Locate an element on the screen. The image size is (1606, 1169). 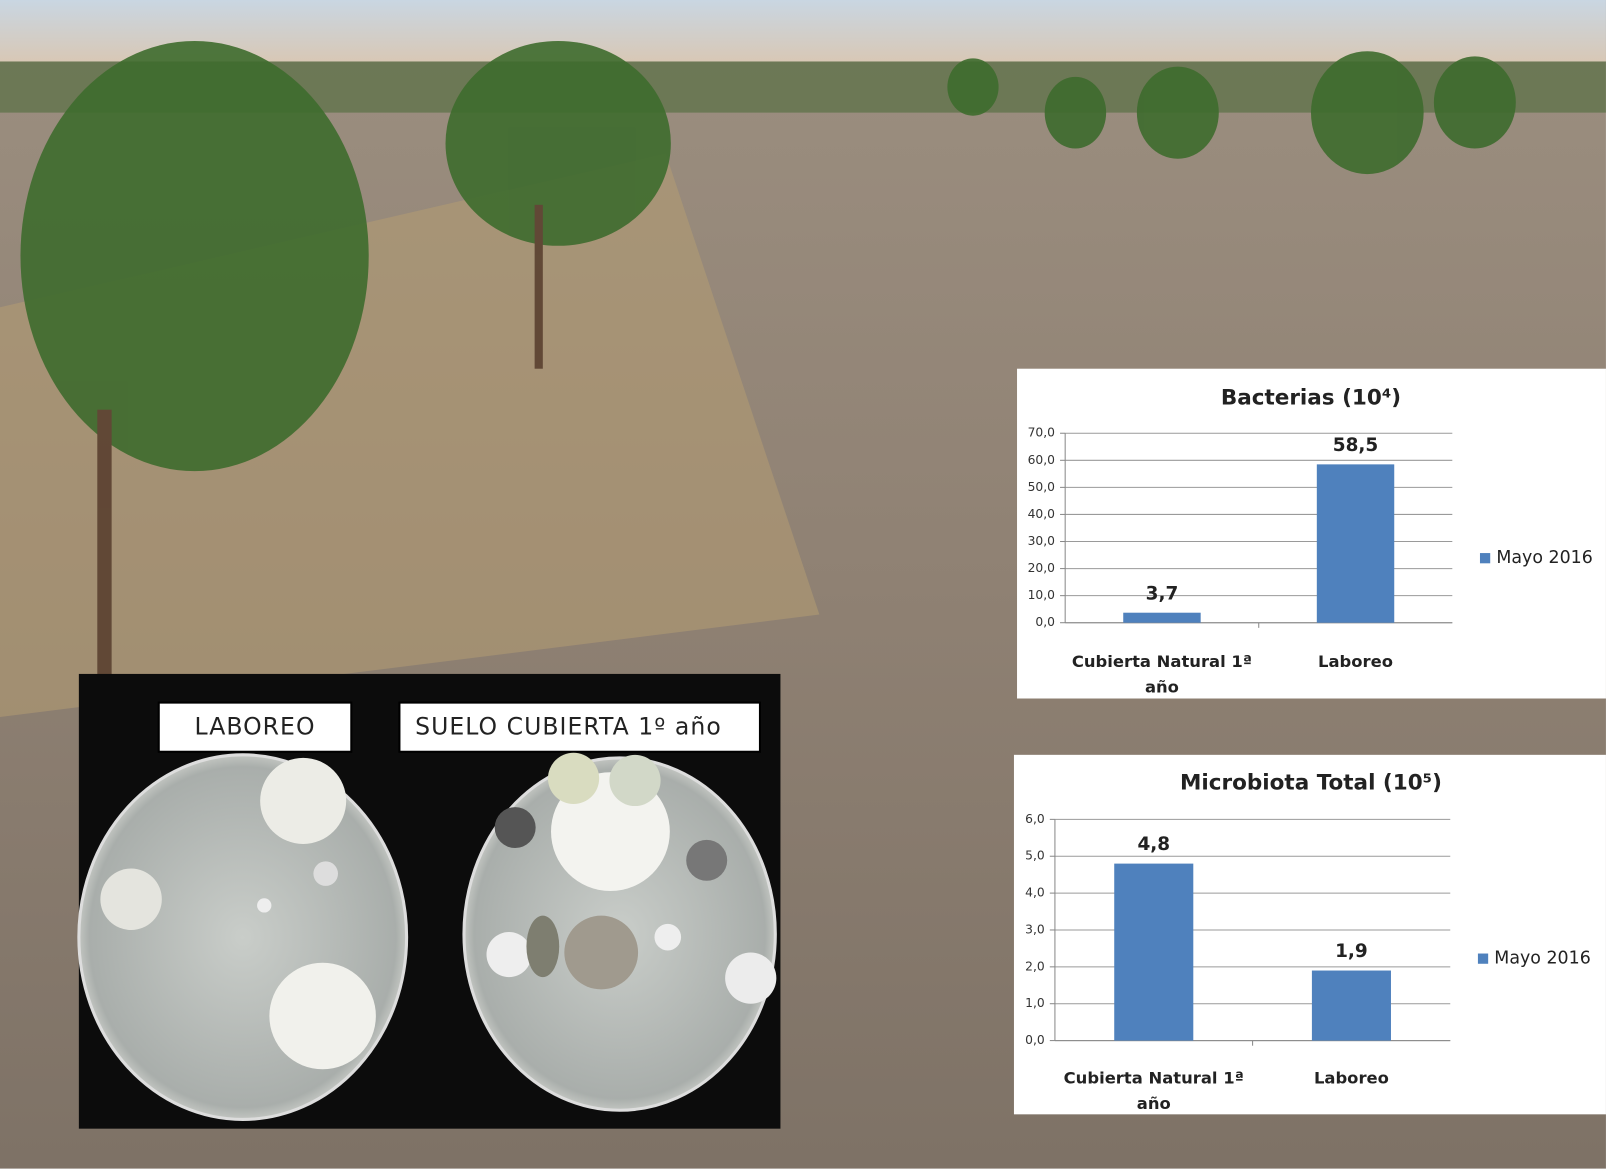
y-tick-label: 20,0 is located at coordinates (1041, 568).